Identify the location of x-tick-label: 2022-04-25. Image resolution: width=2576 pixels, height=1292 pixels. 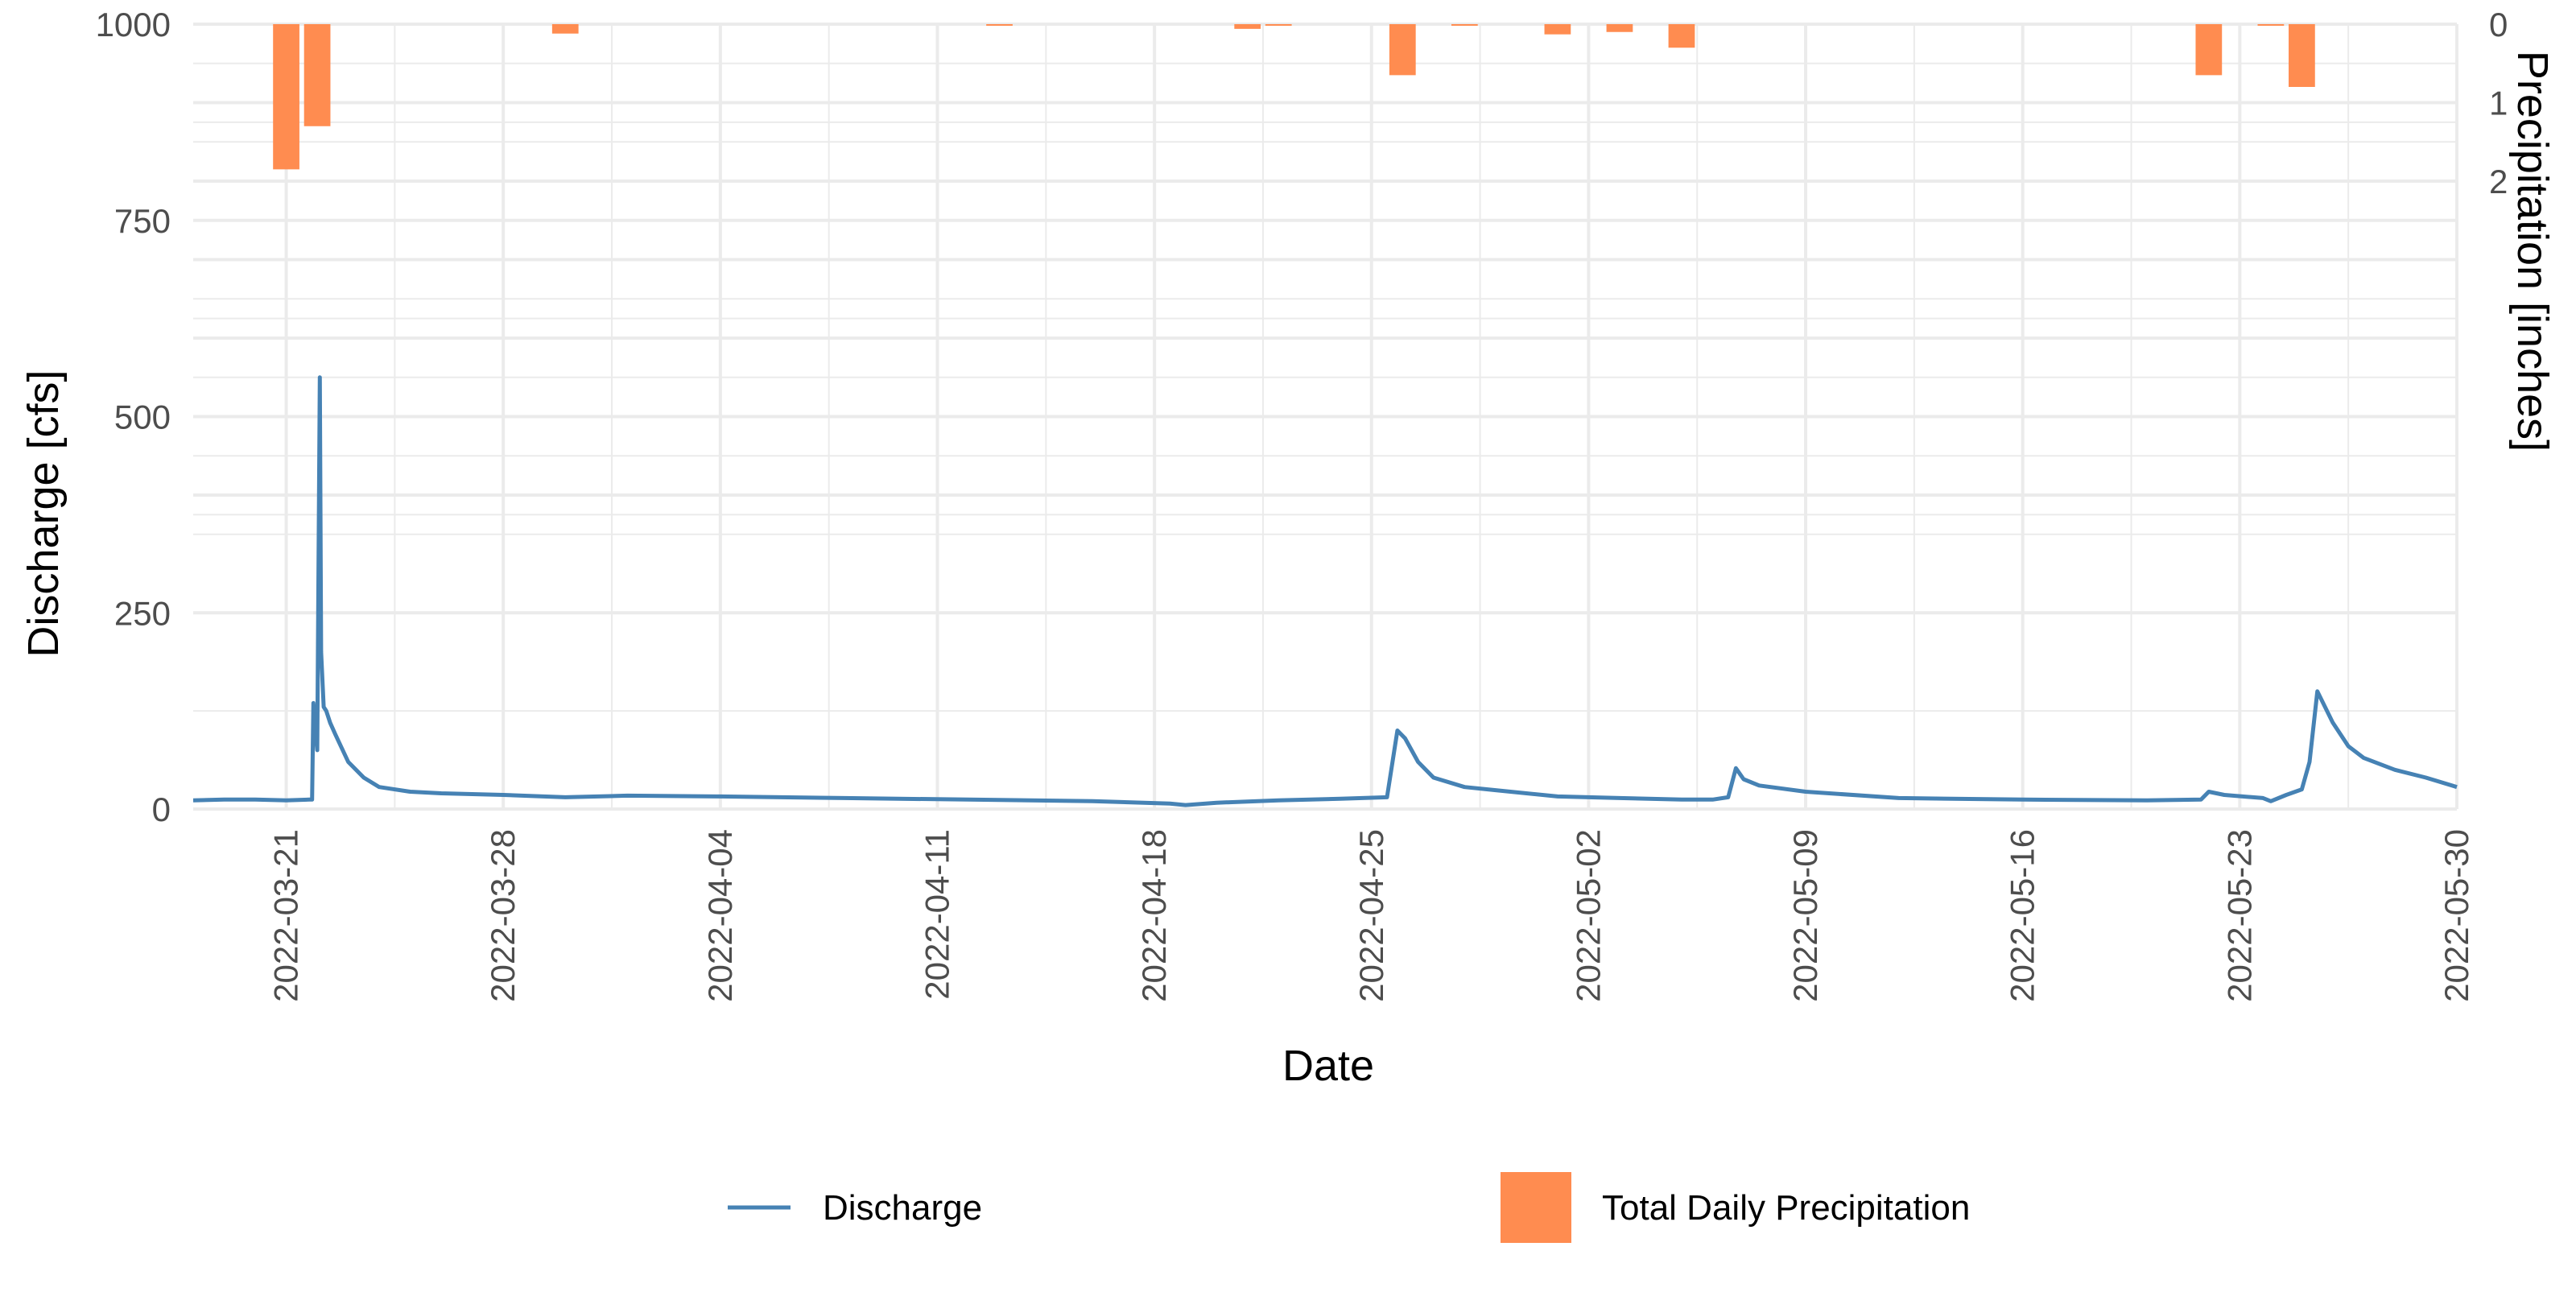
(1371, 915).